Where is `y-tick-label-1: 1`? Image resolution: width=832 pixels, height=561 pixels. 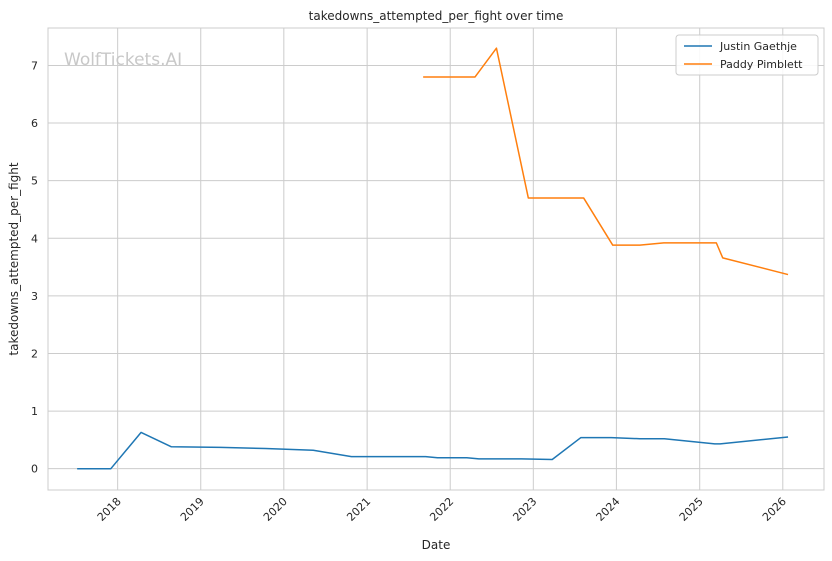
y-tick-label-1: 1 is located at coordinates (34, 411).